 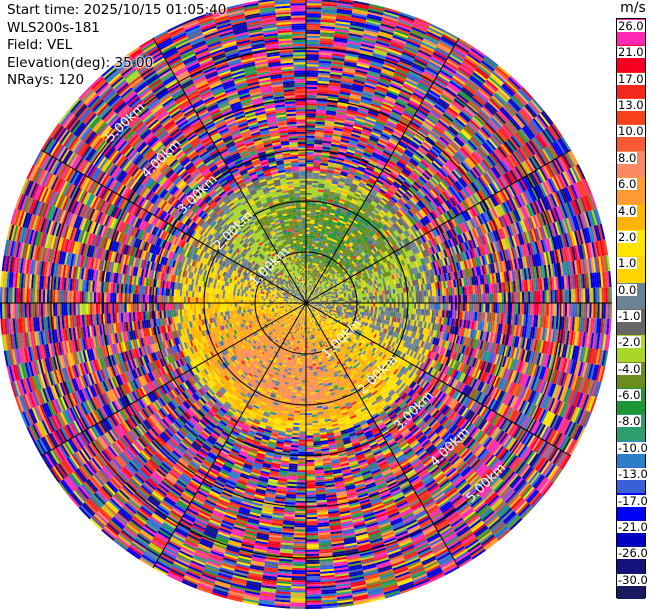 What do you see at coordinates (629, 395) in the screenshot?
I see `colorbar-tick: -6.0` at bounding box center [629, 395].